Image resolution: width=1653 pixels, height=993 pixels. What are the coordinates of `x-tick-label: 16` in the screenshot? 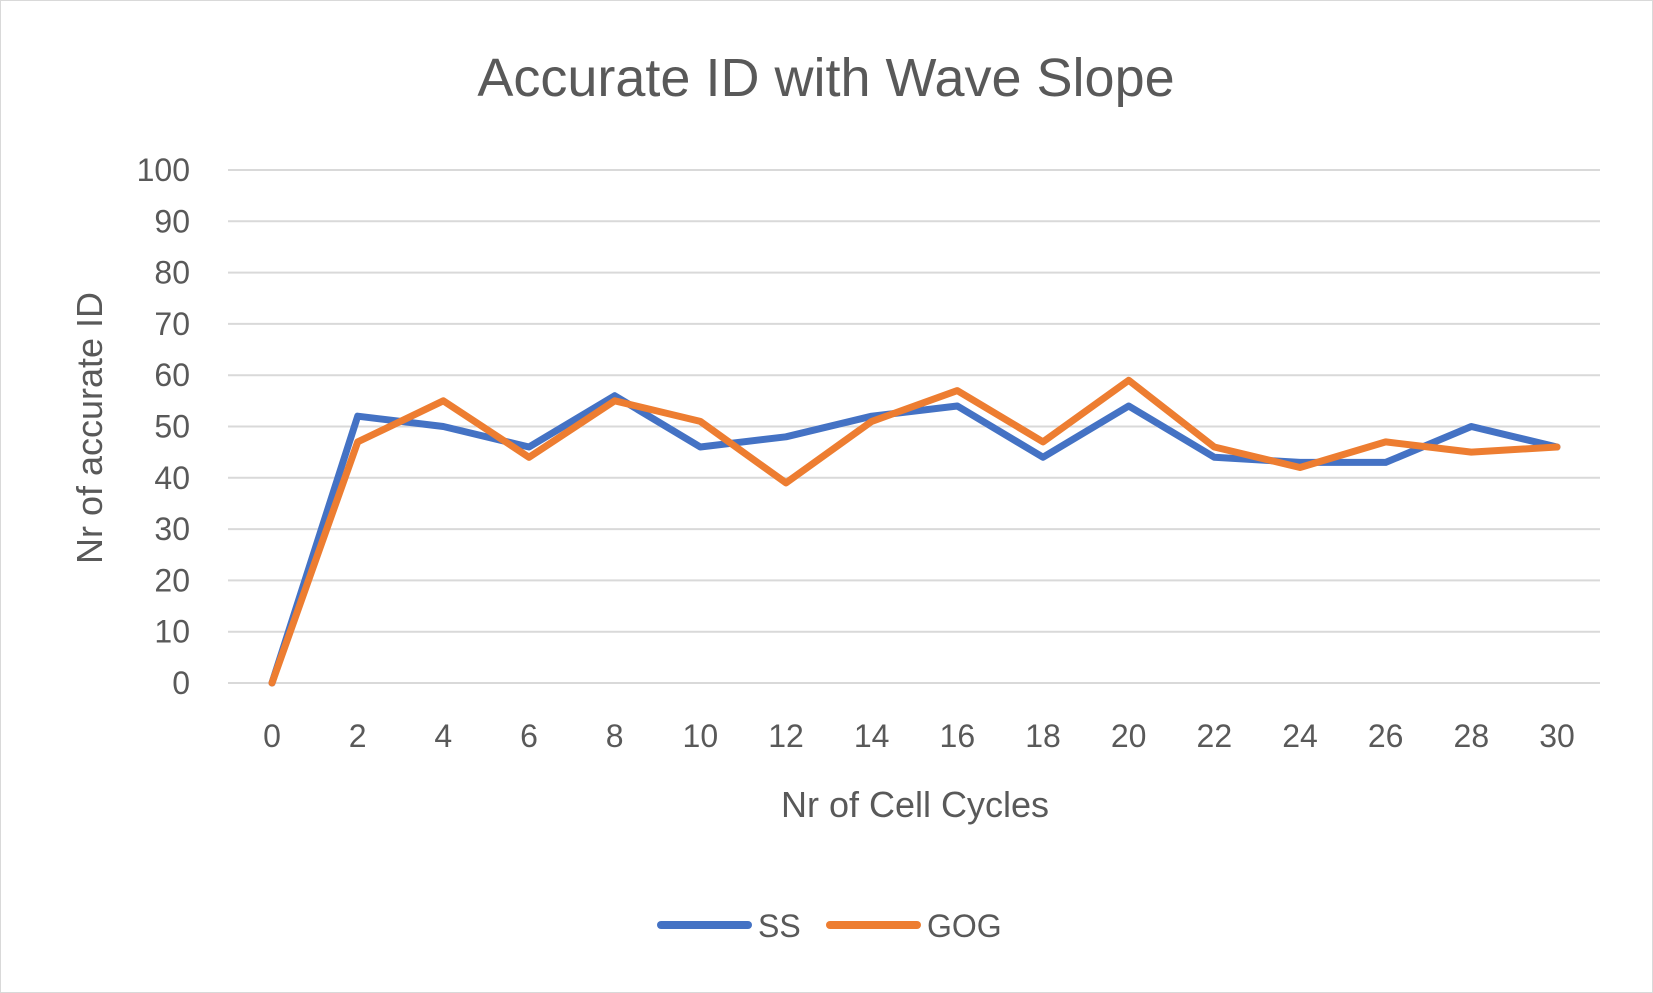 It's located at (958, 736).